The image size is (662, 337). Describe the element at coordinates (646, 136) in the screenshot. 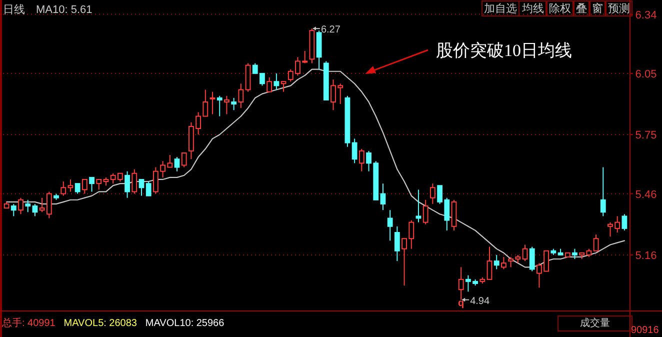

I see `y-tick-label: 5.75` at that location.